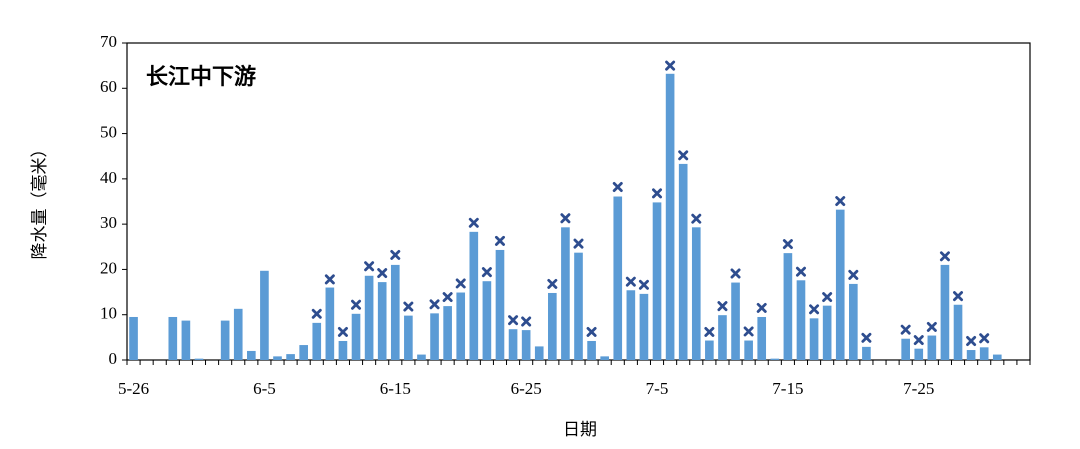  I want to click on y-tick-label: 10, so click(108, 313).